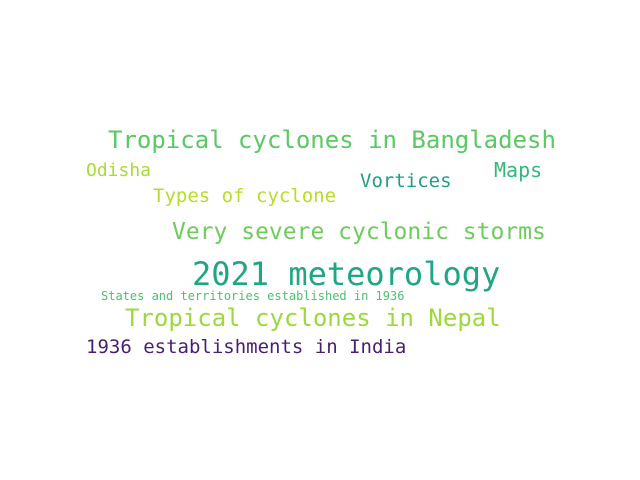 The image size is (640, 480). What do you see at coordinates (406, 181) in the screenshot?
I see `word-vortices: Vortices` at bounding box center [406, 181].